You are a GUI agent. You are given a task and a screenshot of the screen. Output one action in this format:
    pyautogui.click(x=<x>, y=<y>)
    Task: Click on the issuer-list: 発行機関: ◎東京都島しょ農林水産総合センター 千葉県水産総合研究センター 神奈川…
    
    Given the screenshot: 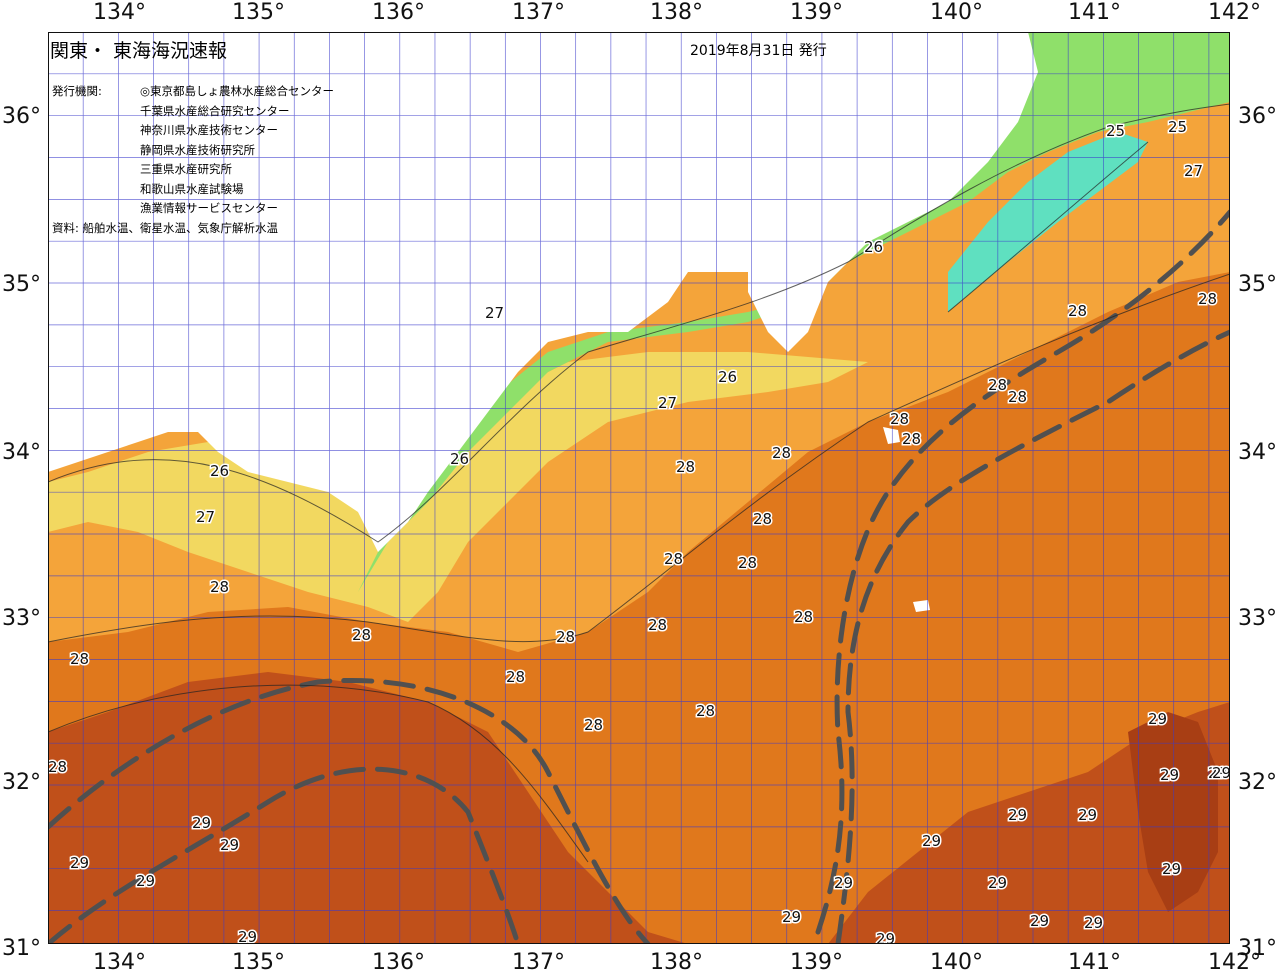 What is the action you would take?
    pyautogui.click(x=193, y=150)
    